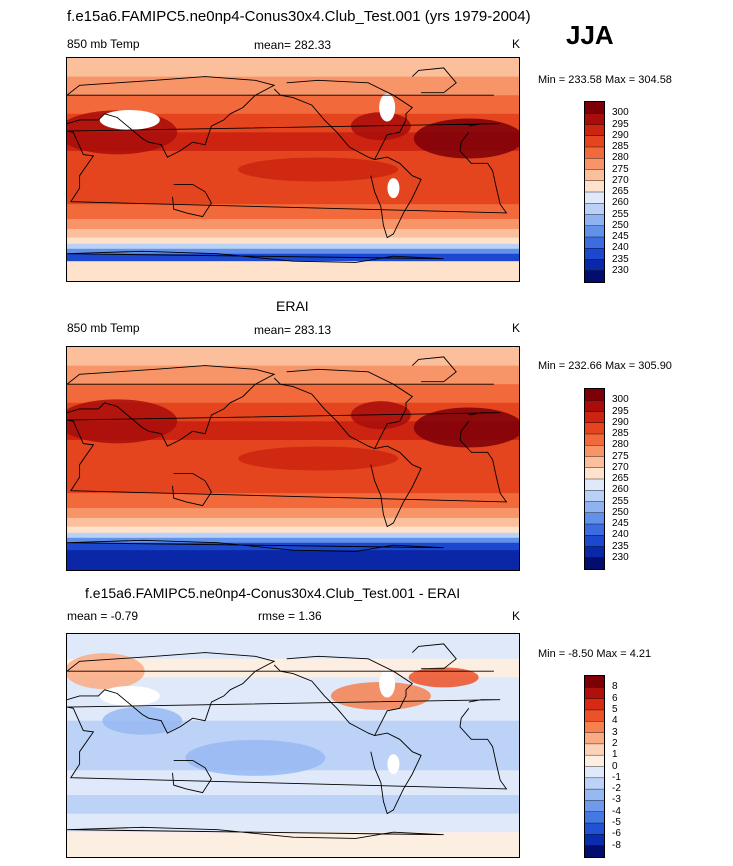  Describe the element at coordinates (620, 535) in the screenshot. I see `colorbar-tick-label: 240` at that location.